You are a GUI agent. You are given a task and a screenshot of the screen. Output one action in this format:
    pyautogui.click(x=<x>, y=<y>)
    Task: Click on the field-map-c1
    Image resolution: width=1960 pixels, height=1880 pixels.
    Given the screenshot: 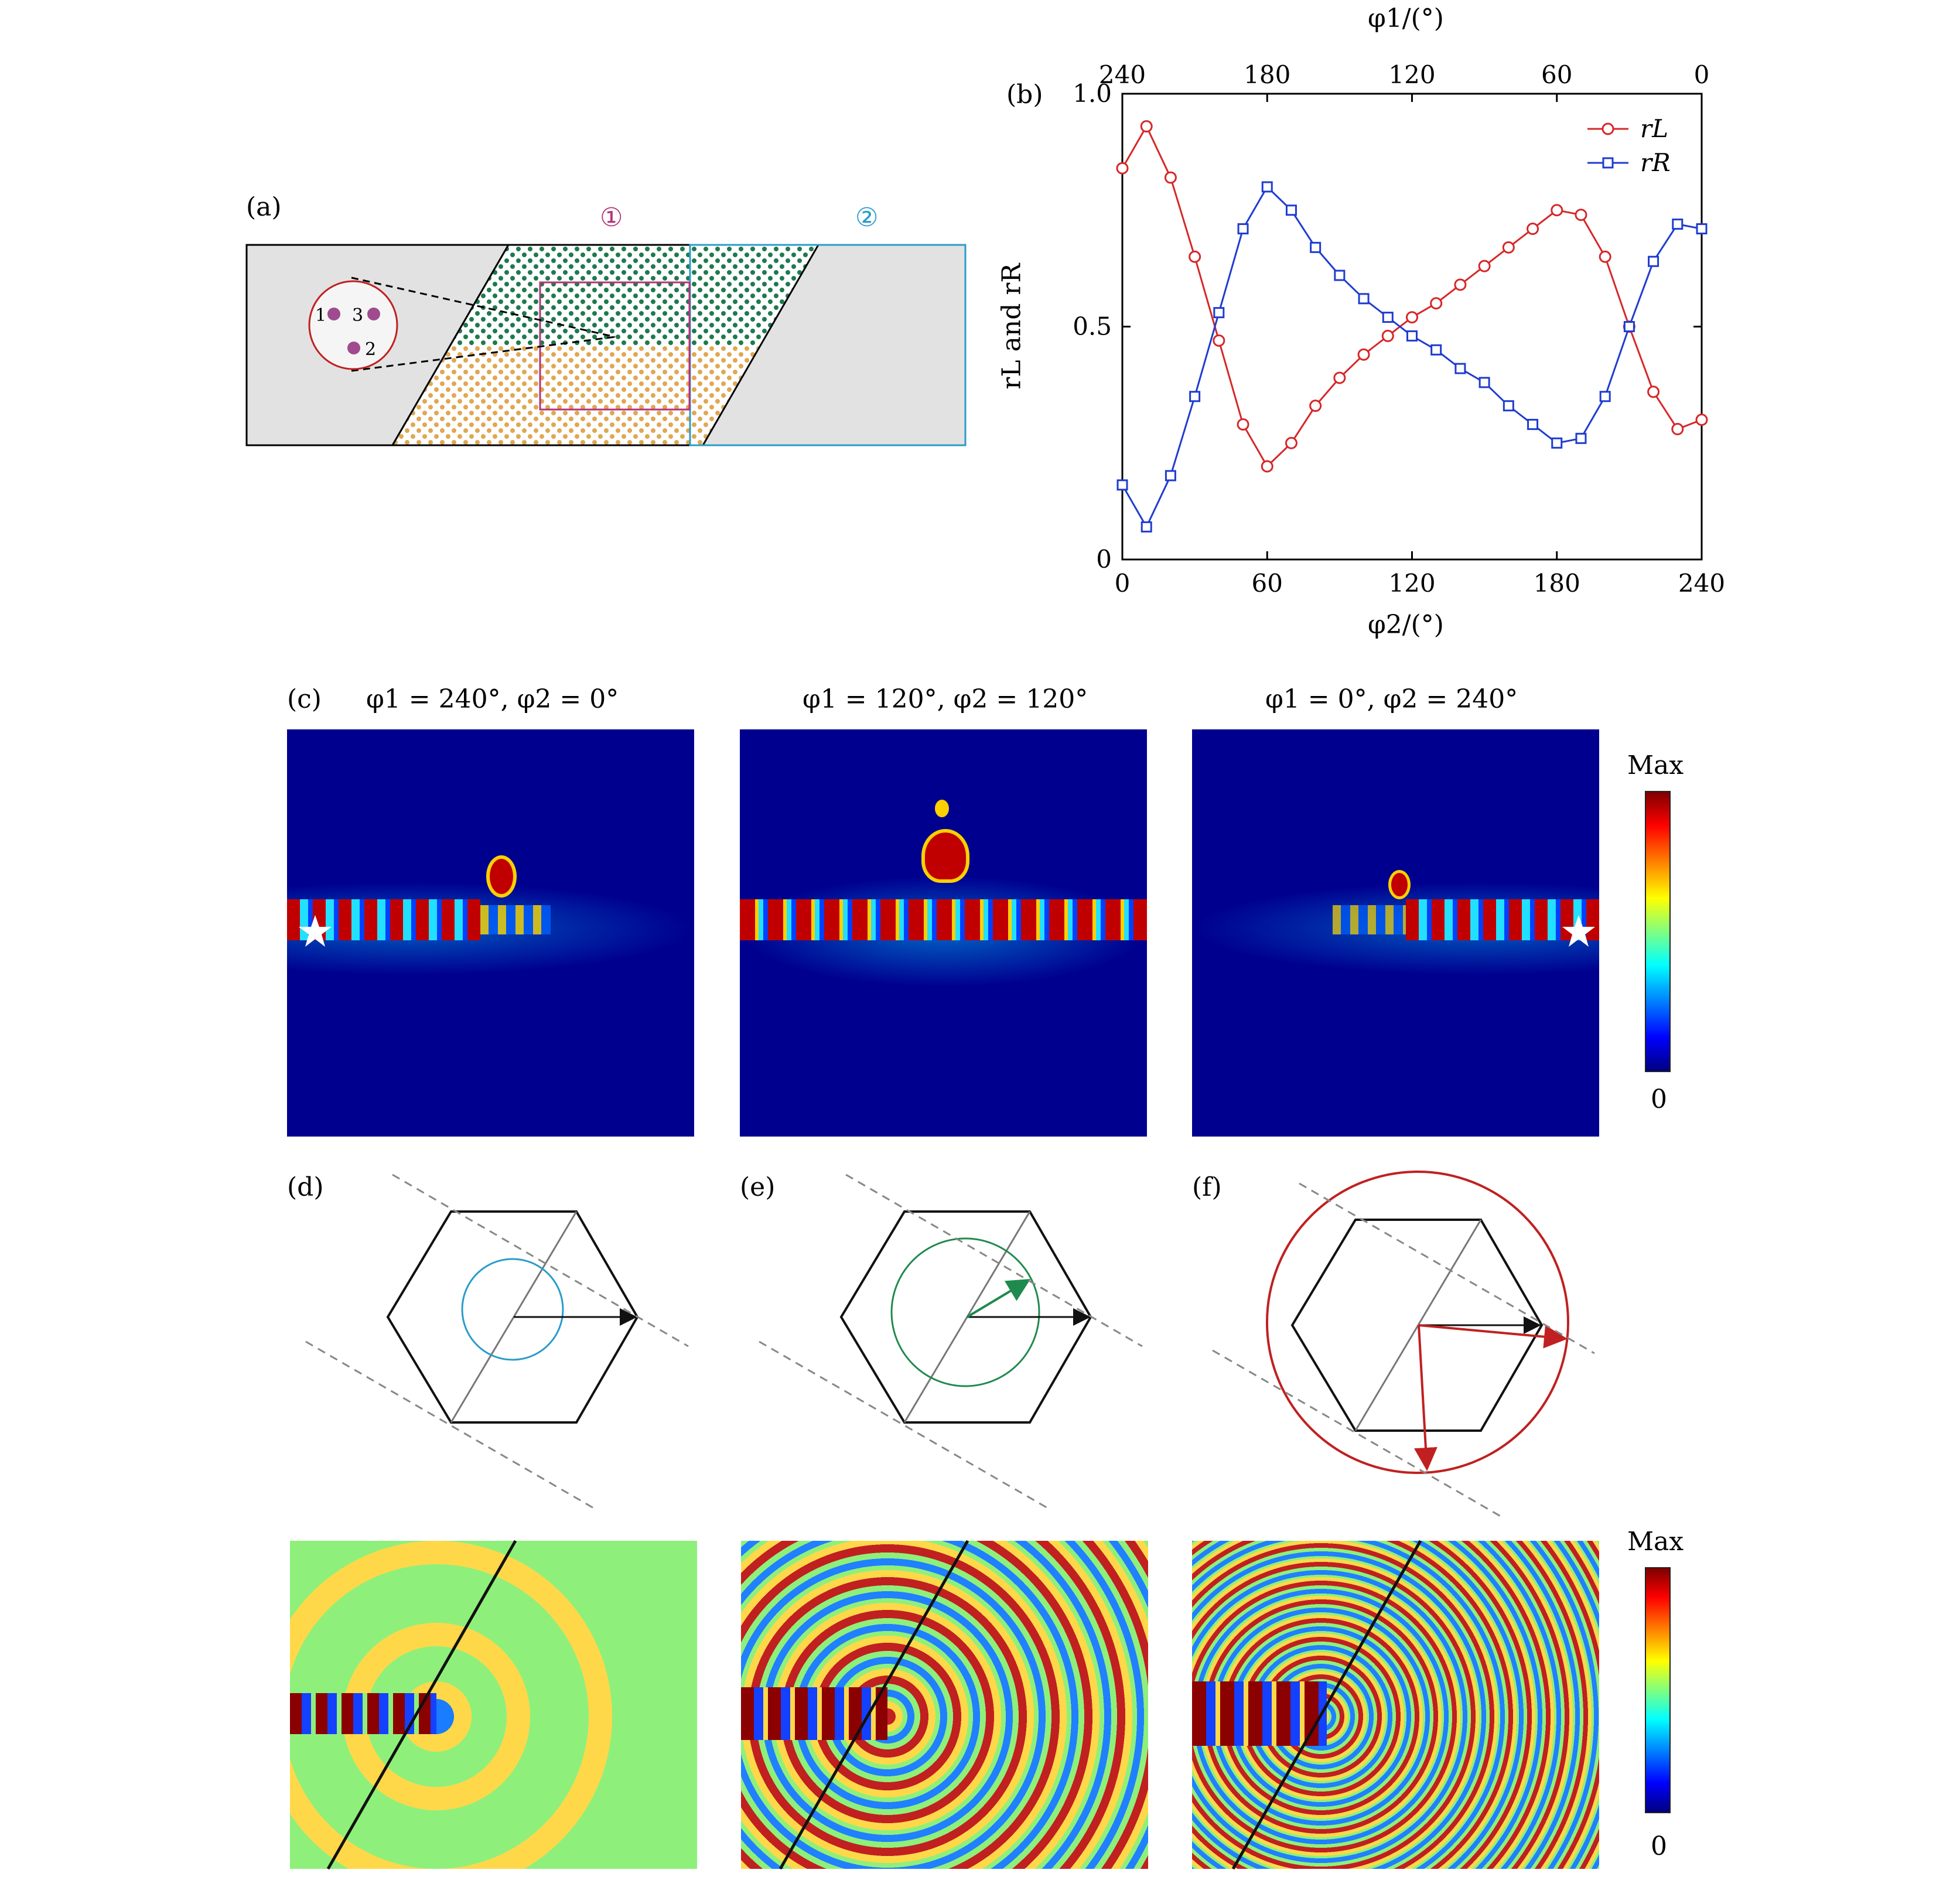 What is the action you would take?
    pyautogui.click(x=490, y=933)
    